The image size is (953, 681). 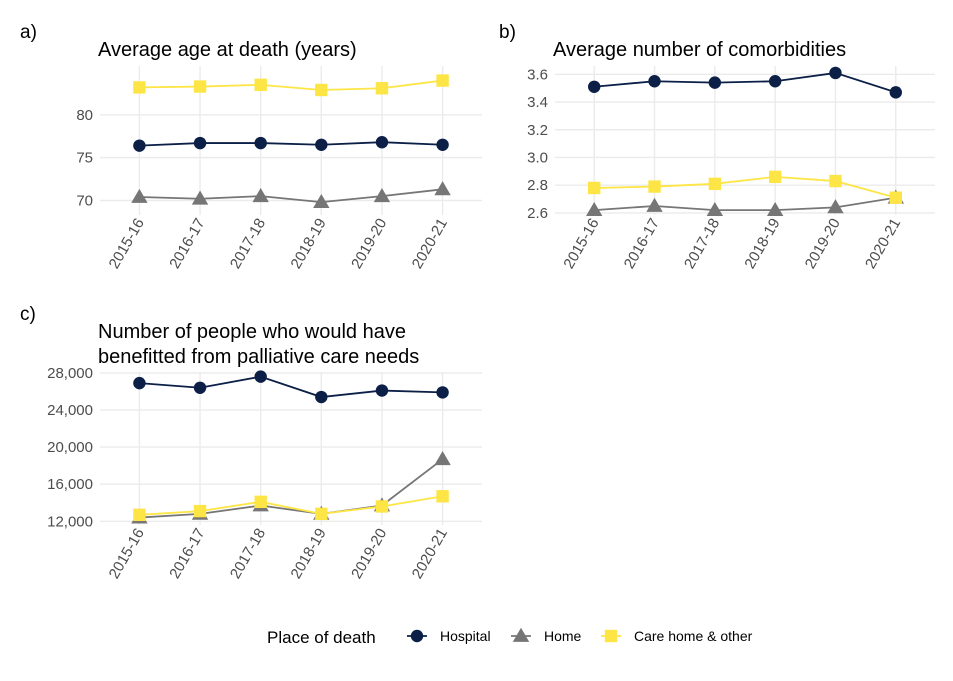 I want to click on legend-label: Care home & other, so click(x=693, y=636).